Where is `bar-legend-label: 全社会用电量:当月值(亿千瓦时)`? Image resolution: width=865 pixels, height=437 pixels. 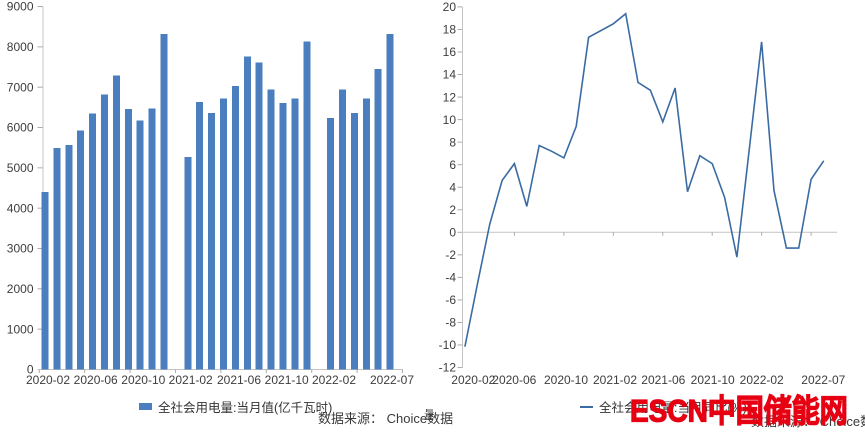
bar-legend-label: 全社会用电量:当月值(亿千瓦时) is located at coordinates (245, 408).